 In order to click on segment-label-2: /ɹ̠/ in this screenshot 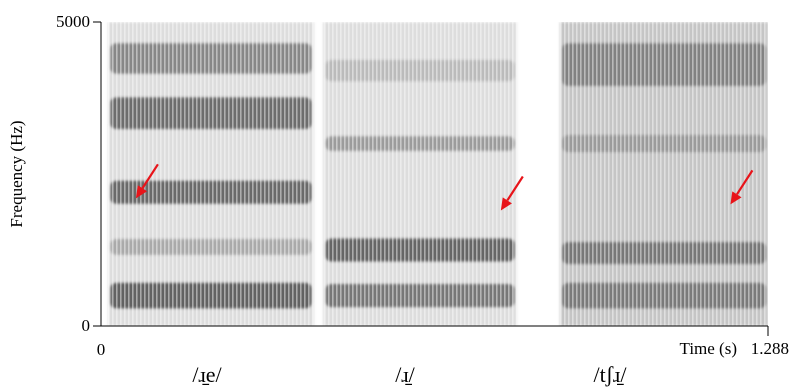, I will do `click(405, 374)`.